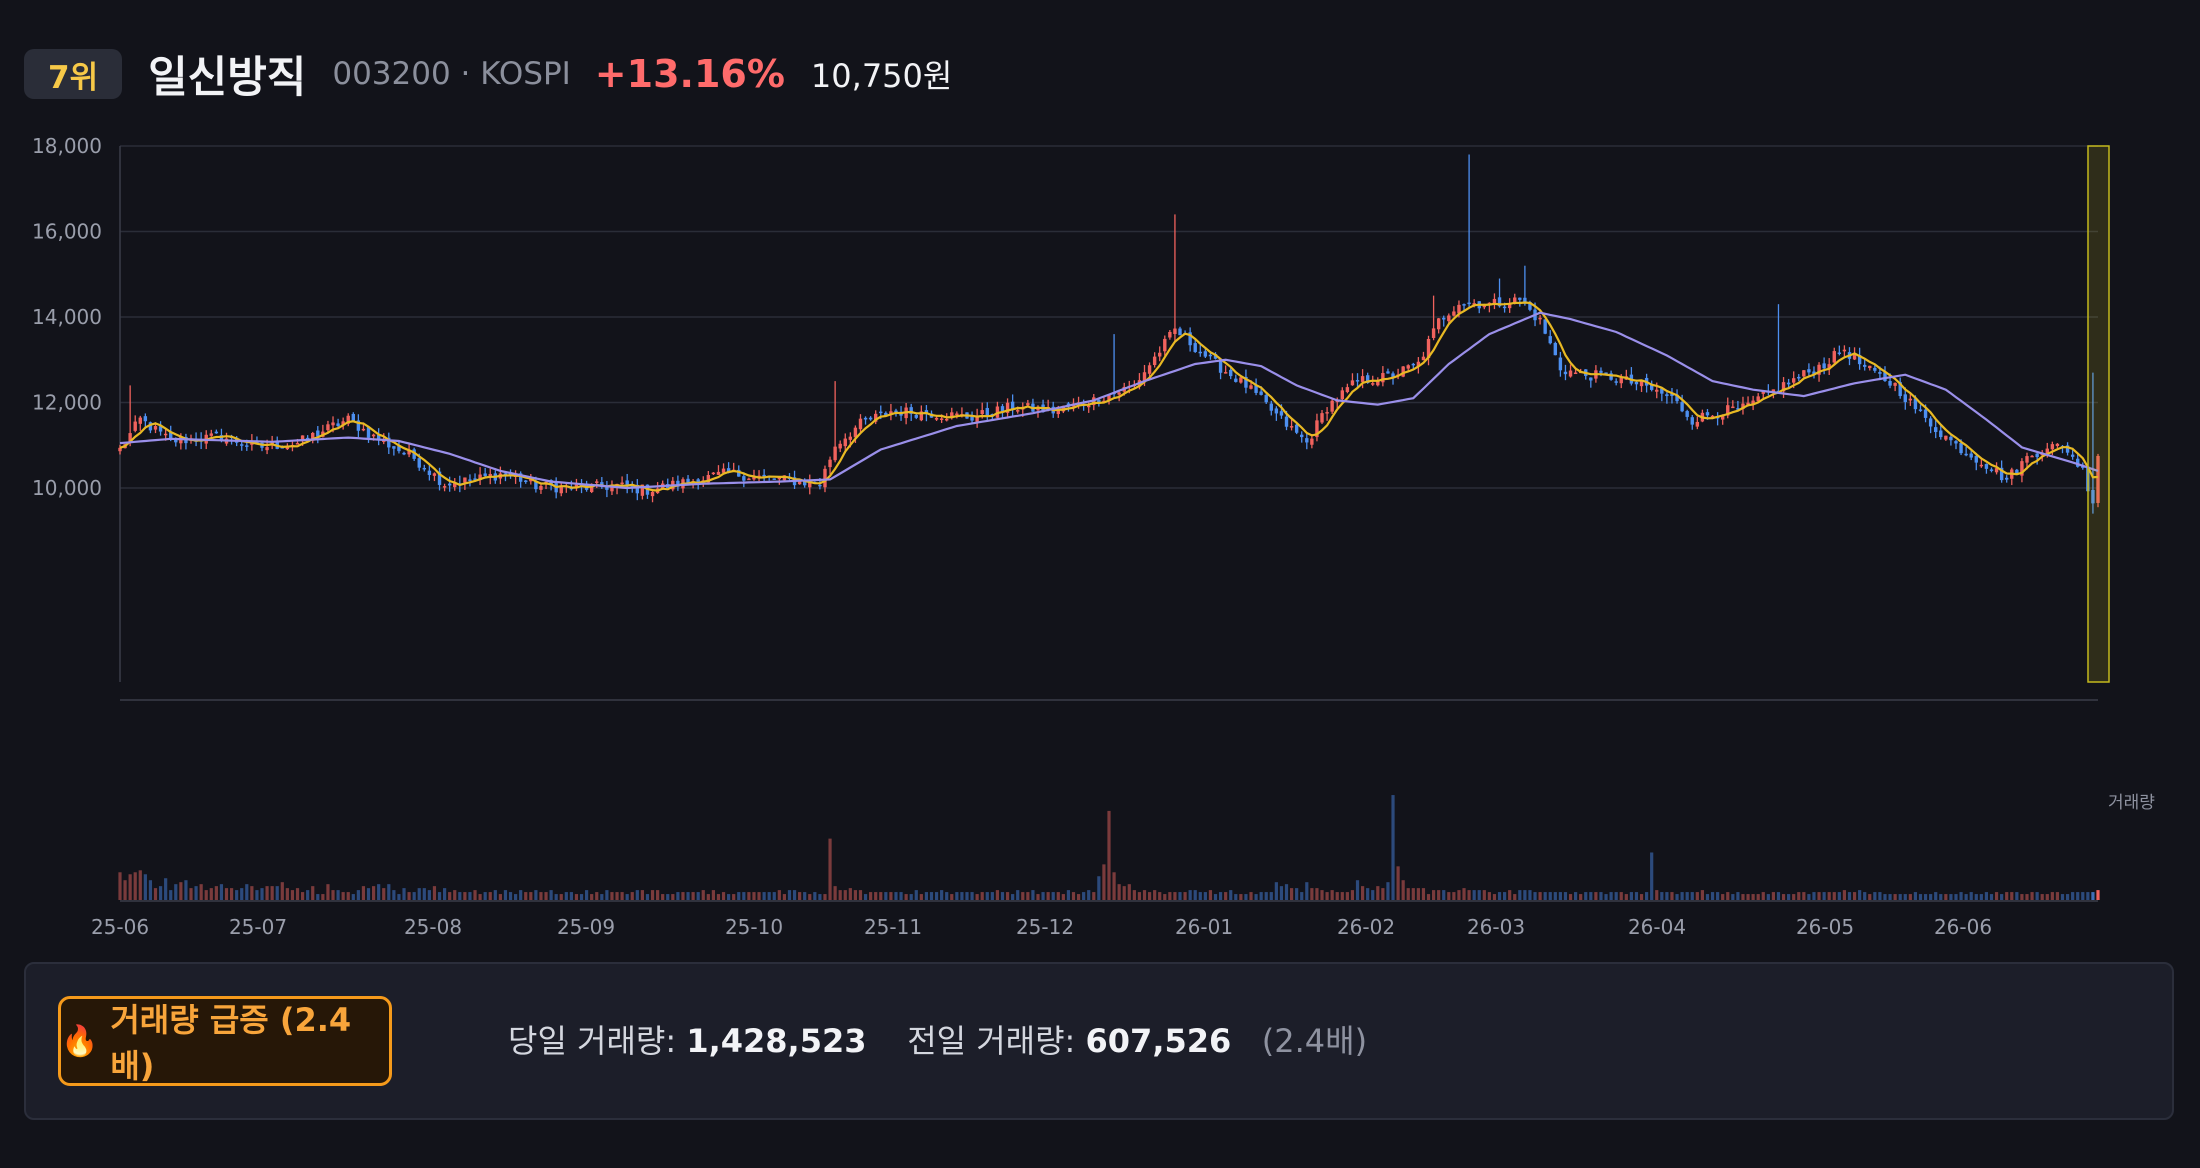  What do you see at coordinates (225, 1041) in the screenshot?
I see `volume-surge-button: 🔥 거래량 급증 (2.4배)` at bounding box center [225, 1041].